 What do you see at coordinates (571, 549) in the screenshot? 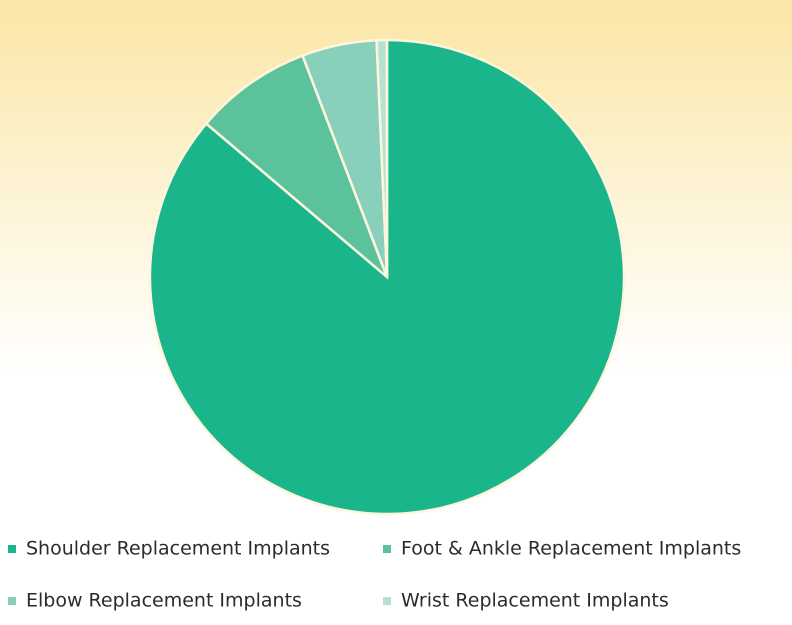
I see `legend-label: Foot & Ankle Replacement Implants` at bounding box center [571, 549].